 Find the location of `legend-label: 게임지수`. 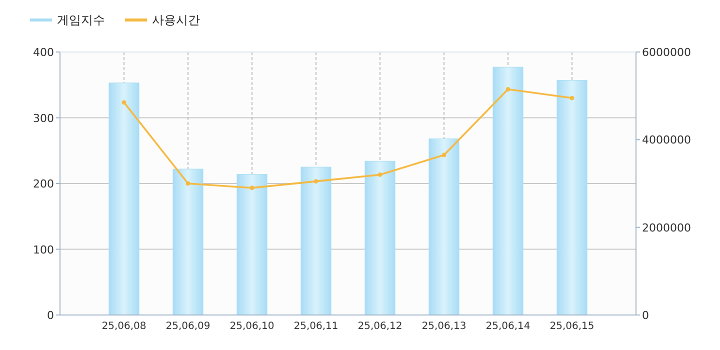

legend-label: 게임지수 is located at coordinates (81, 20).